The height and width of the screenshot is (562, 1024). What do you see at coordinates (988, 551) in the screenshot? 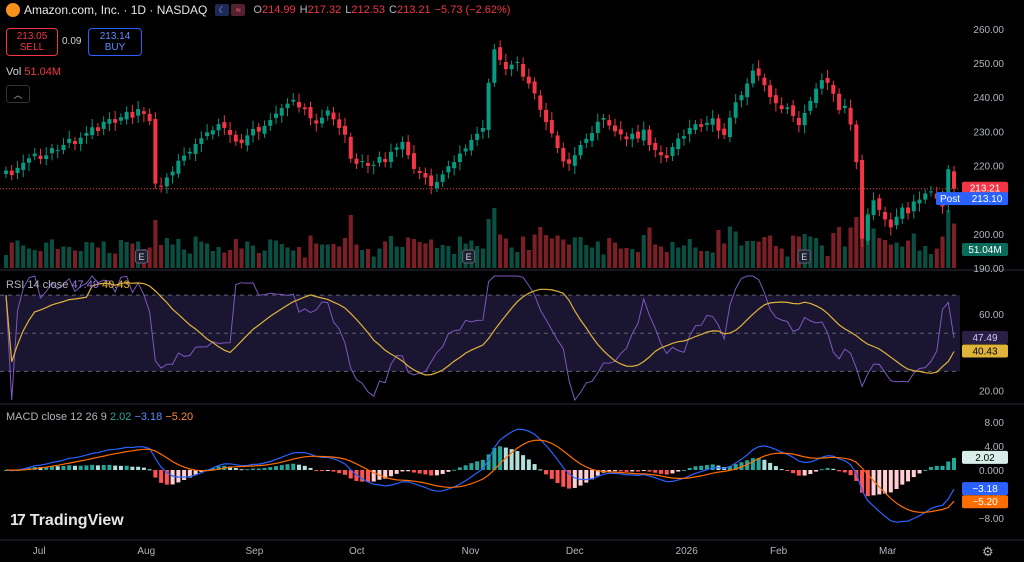
I see `settings-gear-icon: ⚙` at bounding box center [988, 551].